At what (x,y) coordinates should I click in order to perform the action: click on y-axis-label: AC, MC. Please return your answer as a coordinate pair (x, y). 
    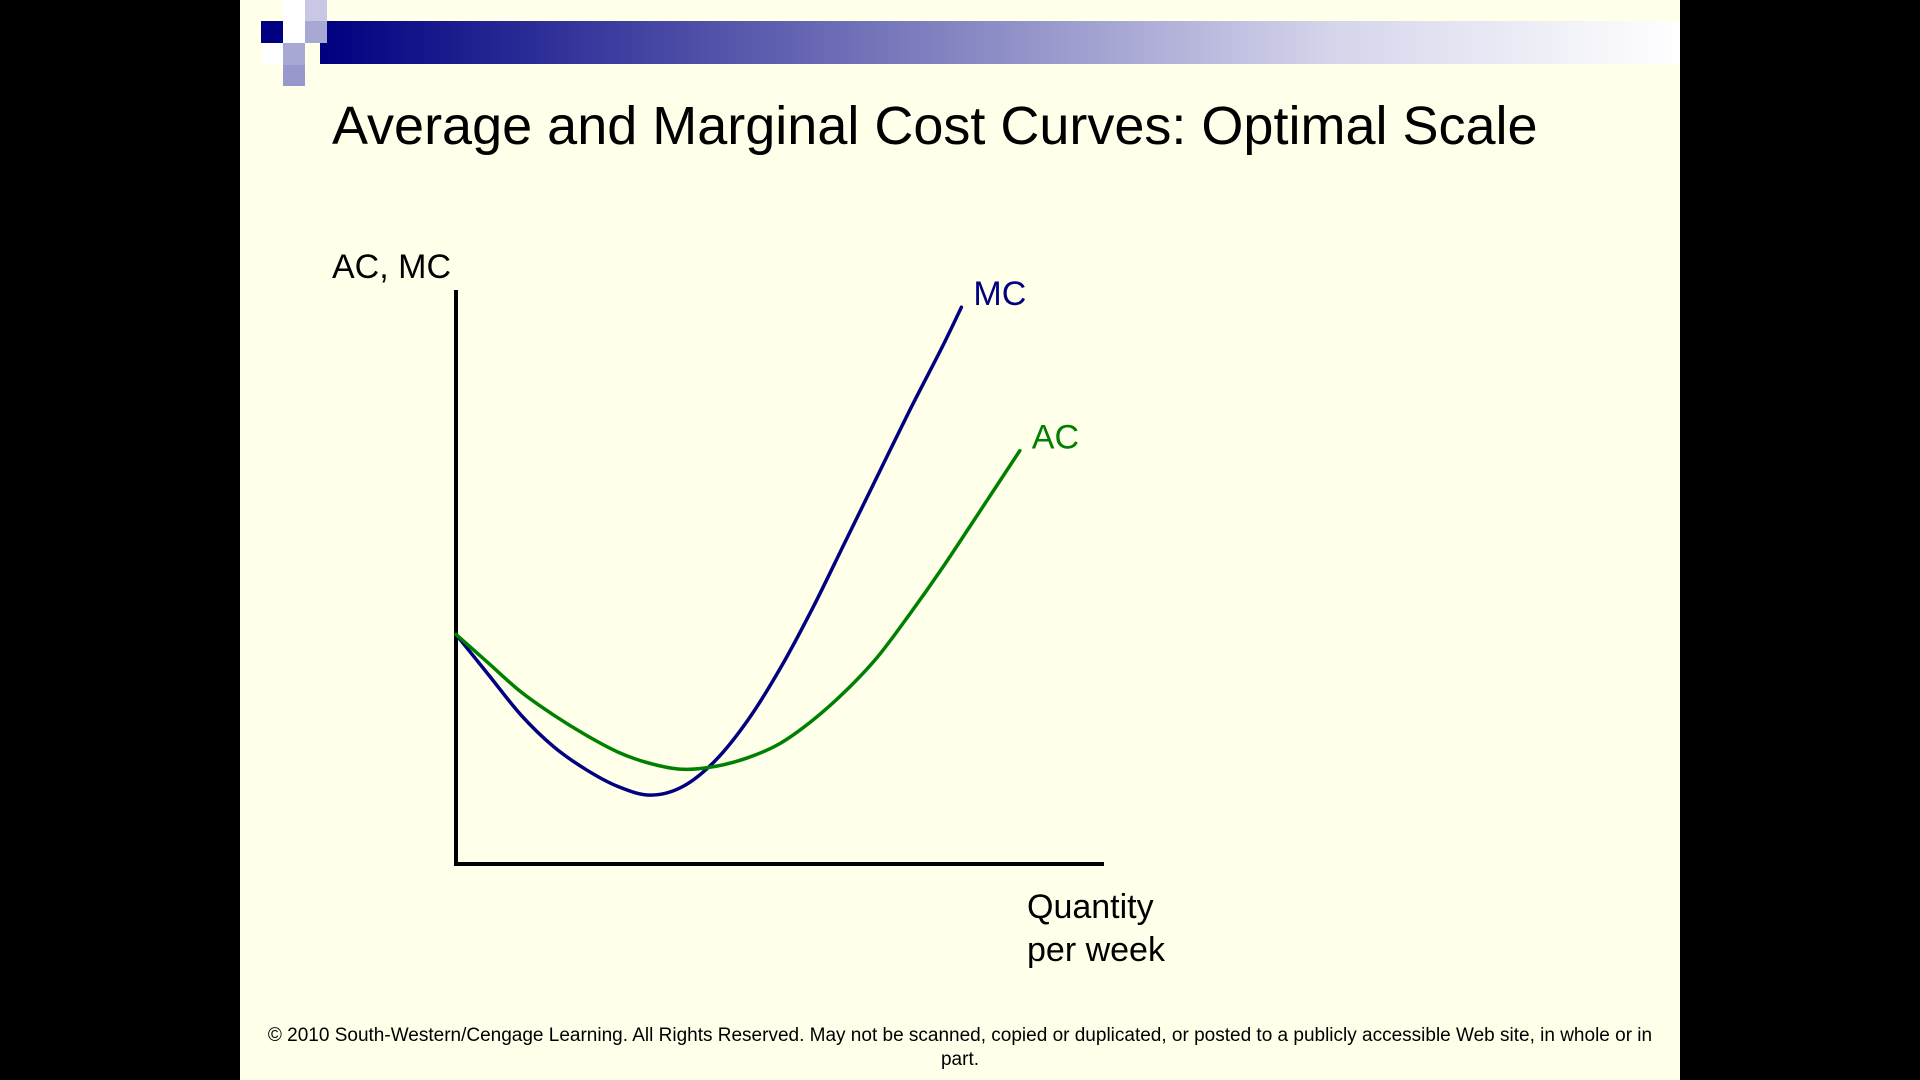
    Looking at the image, I should click on (391, 267).